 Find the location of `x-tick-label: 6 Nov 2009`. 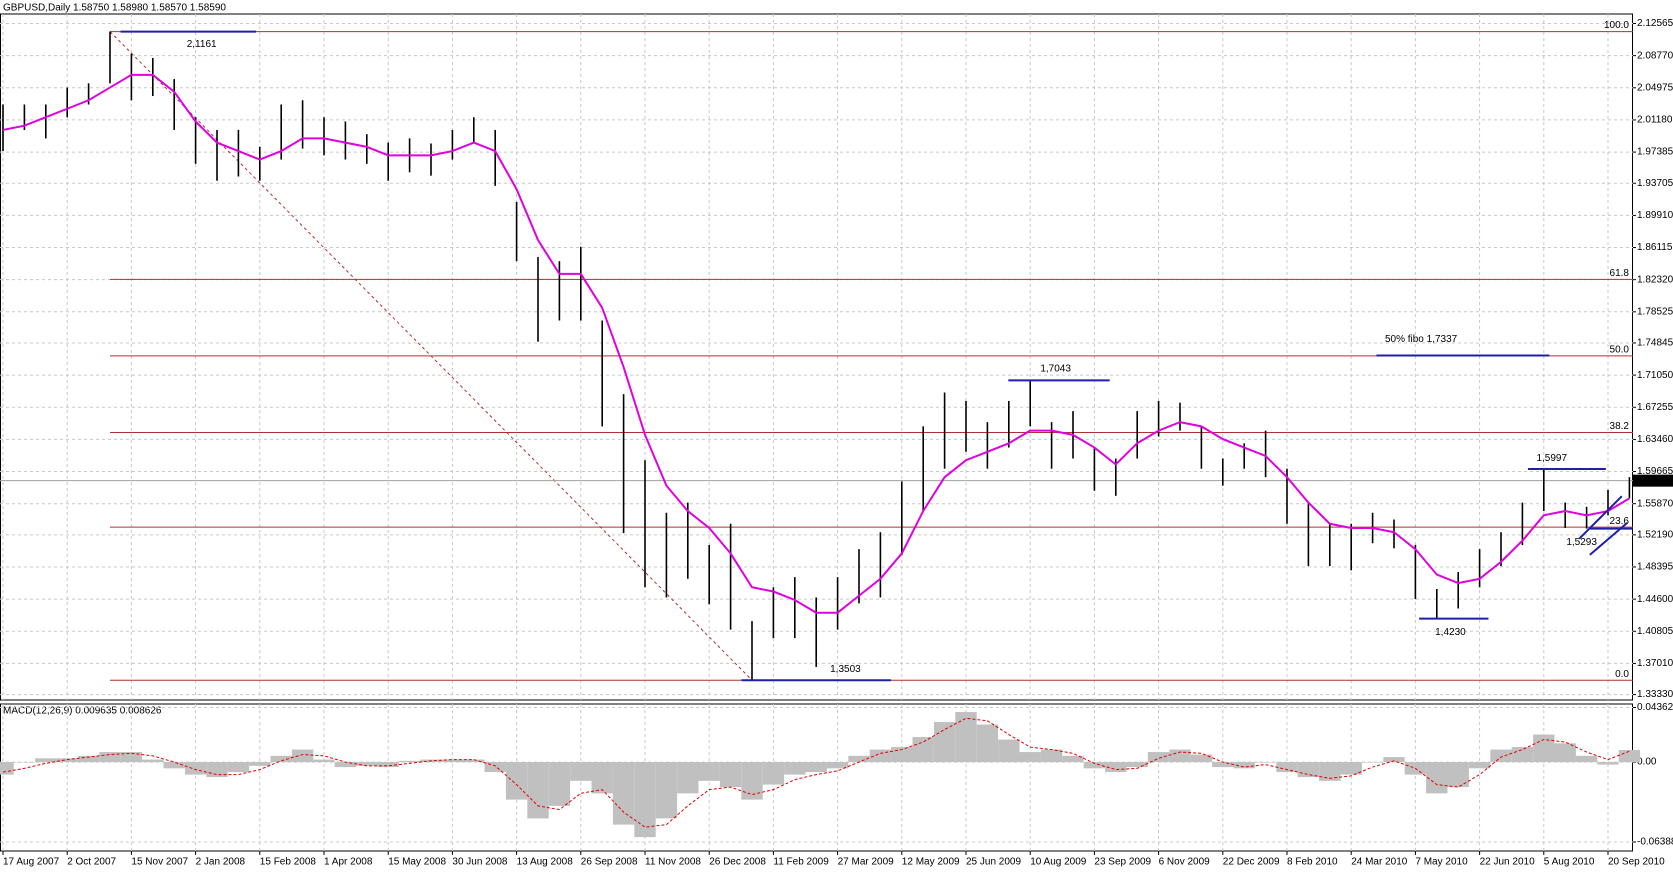

x-tick-label: 6 Nov 2009 is located at coordinates (1185, 862).